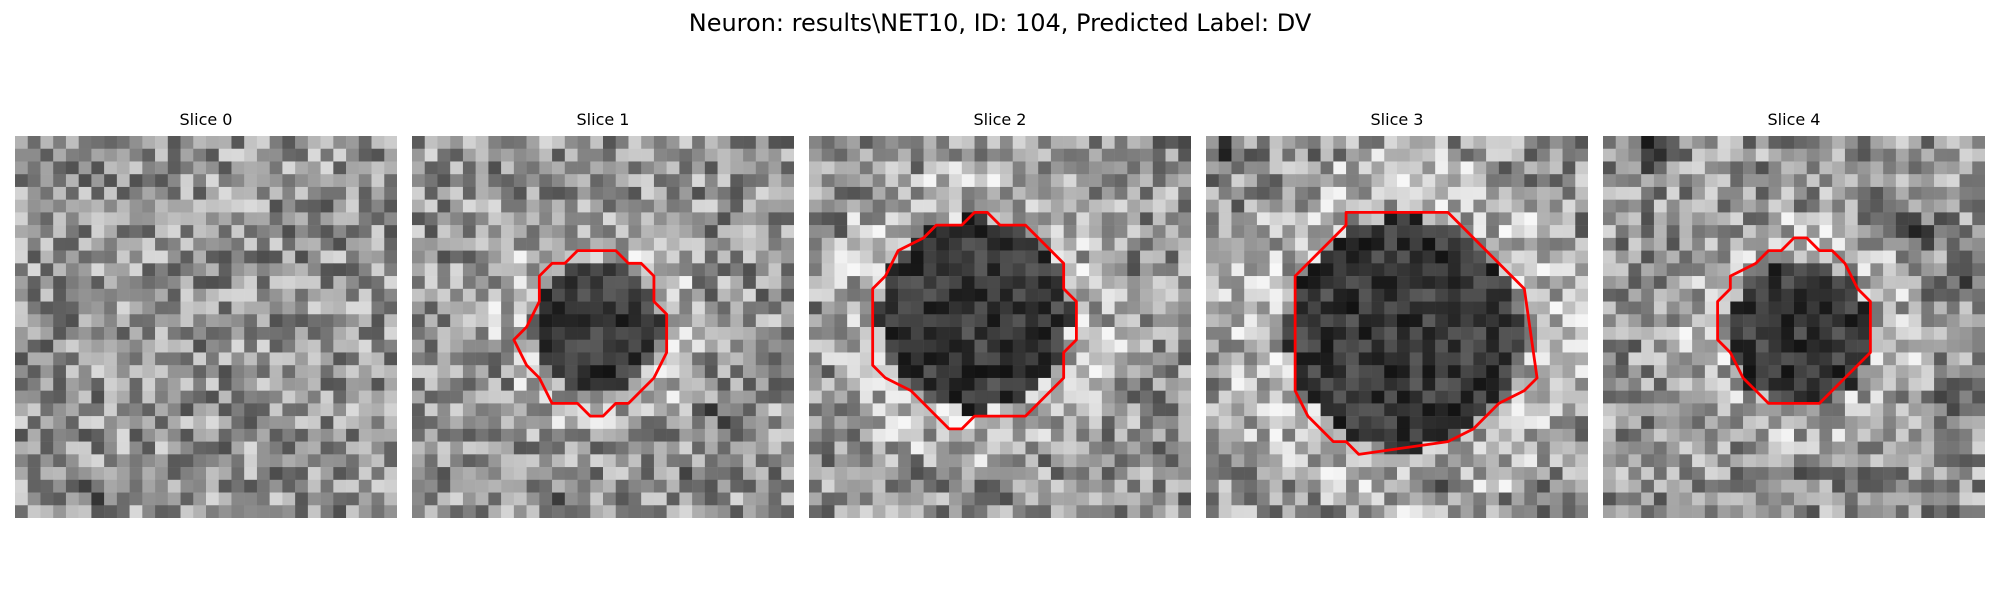 This screenshot has height=600, width=2000. What do you see at coordinates (1397, 119) in the screenshot?
I see `slice-title: Slice 3` at bounding box center [1397, 119].